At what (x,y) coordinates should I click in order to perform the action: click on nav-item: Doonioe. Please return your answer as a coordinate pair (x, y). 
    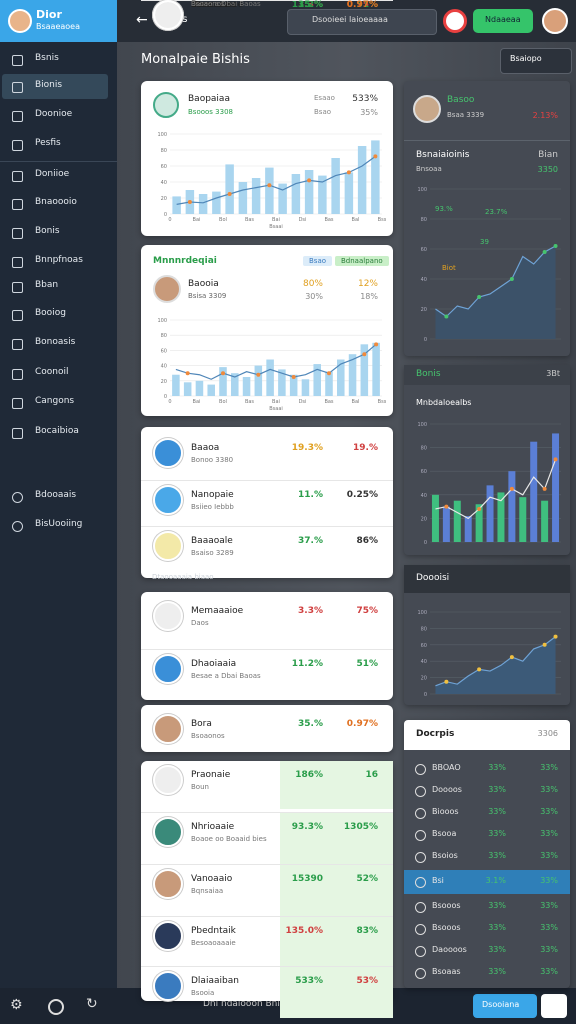
    Looking at the image, I should click on (54, 114).